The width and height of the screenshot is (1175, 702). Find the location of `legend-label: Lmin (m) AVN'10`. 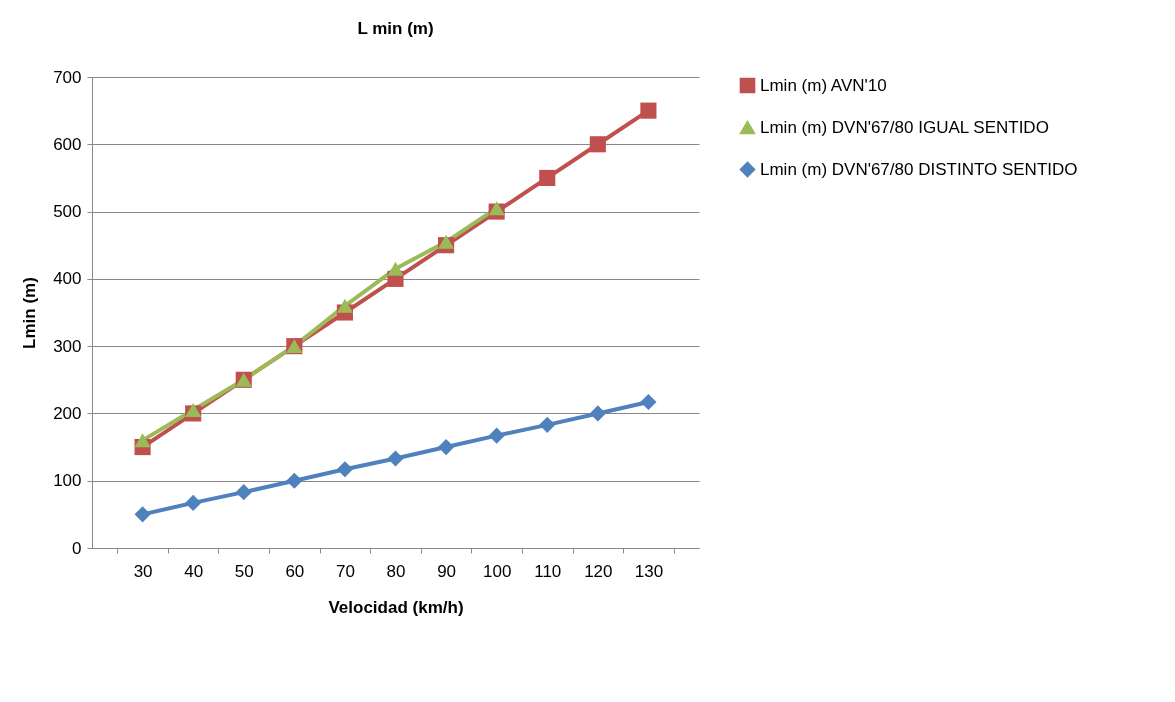

legend-label: Lmin (m) AVN'10 is located at coordinates (823, 85).